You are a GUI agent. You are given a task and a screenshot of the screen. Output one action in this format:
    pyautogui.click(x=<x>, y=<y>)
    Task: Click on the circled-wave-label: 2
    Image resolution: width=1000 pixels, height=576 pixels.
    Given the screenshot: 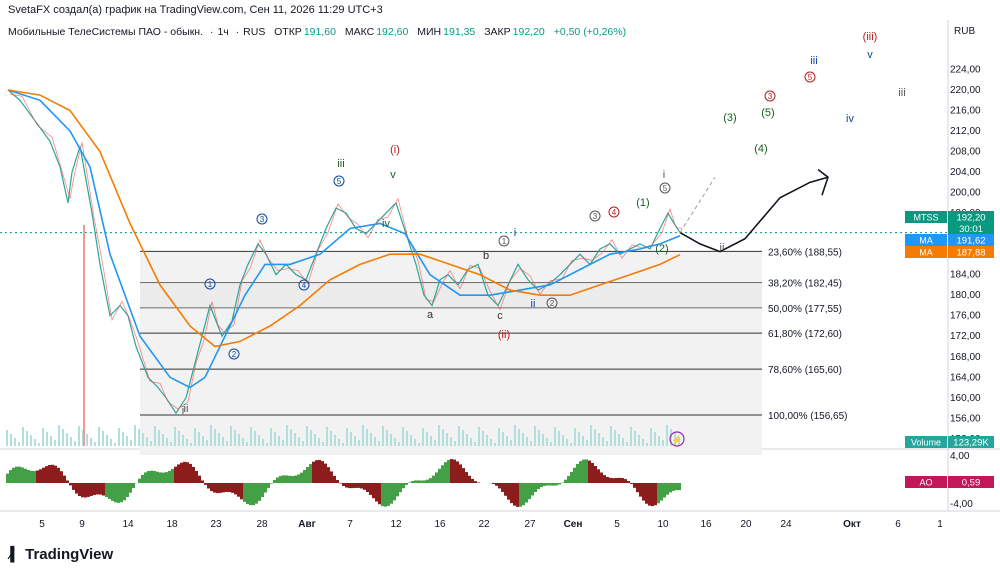 What is the action you would take?
    pyautogui.click(x=552, y=303)
    